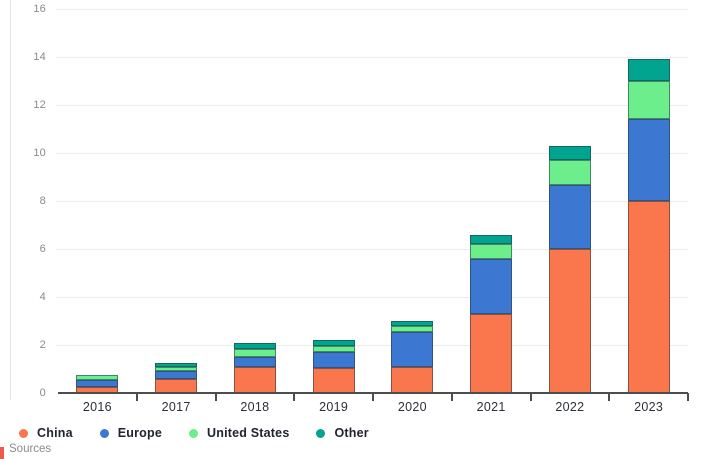 This screenshot has width=702, height=459. Describe the element at coordinates (491, 251) in the screenshot. I see `bar-segment-united-states-2021` at that location.